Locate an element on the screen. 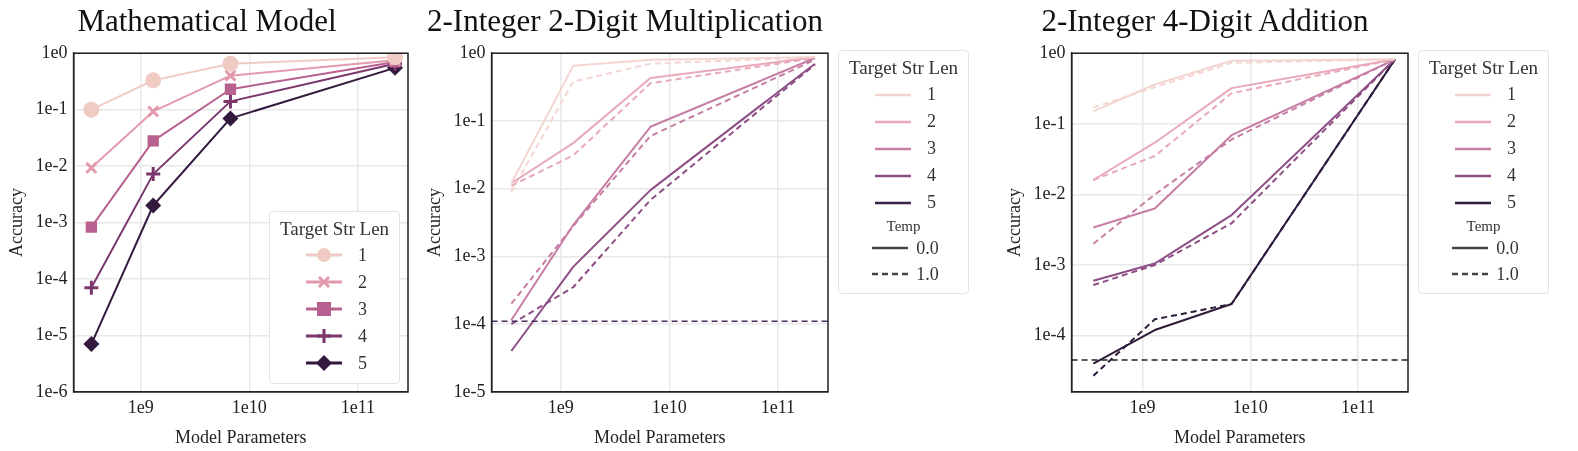 This screenshot has width=1578, height=451. chart-title: 2-Integer 2-Digit Multiplication is located at coordinates (625, 20).